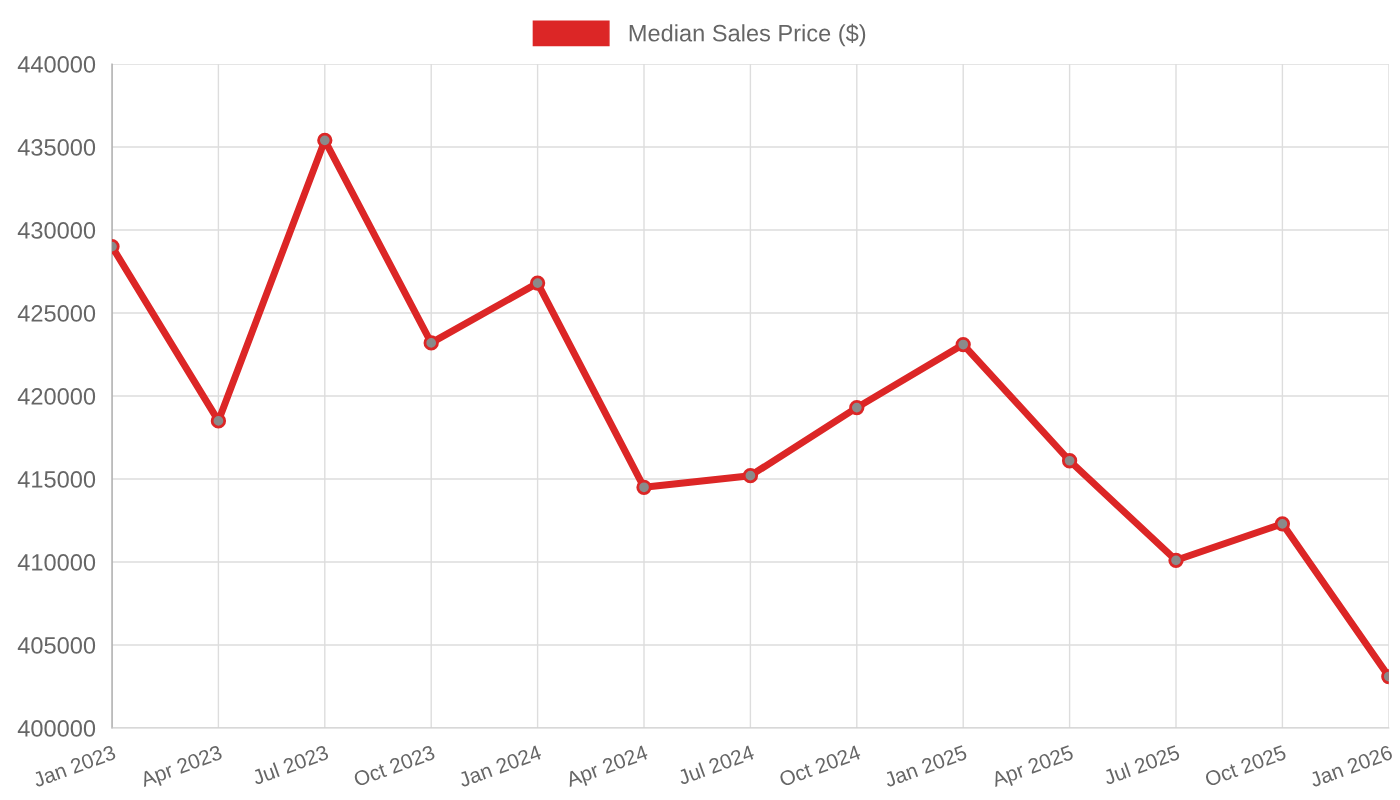 Image resolution: width=1400 pixels, height=800 pixels. I want to click on x-tick-label: Oct 2025, so click(1245, 765).